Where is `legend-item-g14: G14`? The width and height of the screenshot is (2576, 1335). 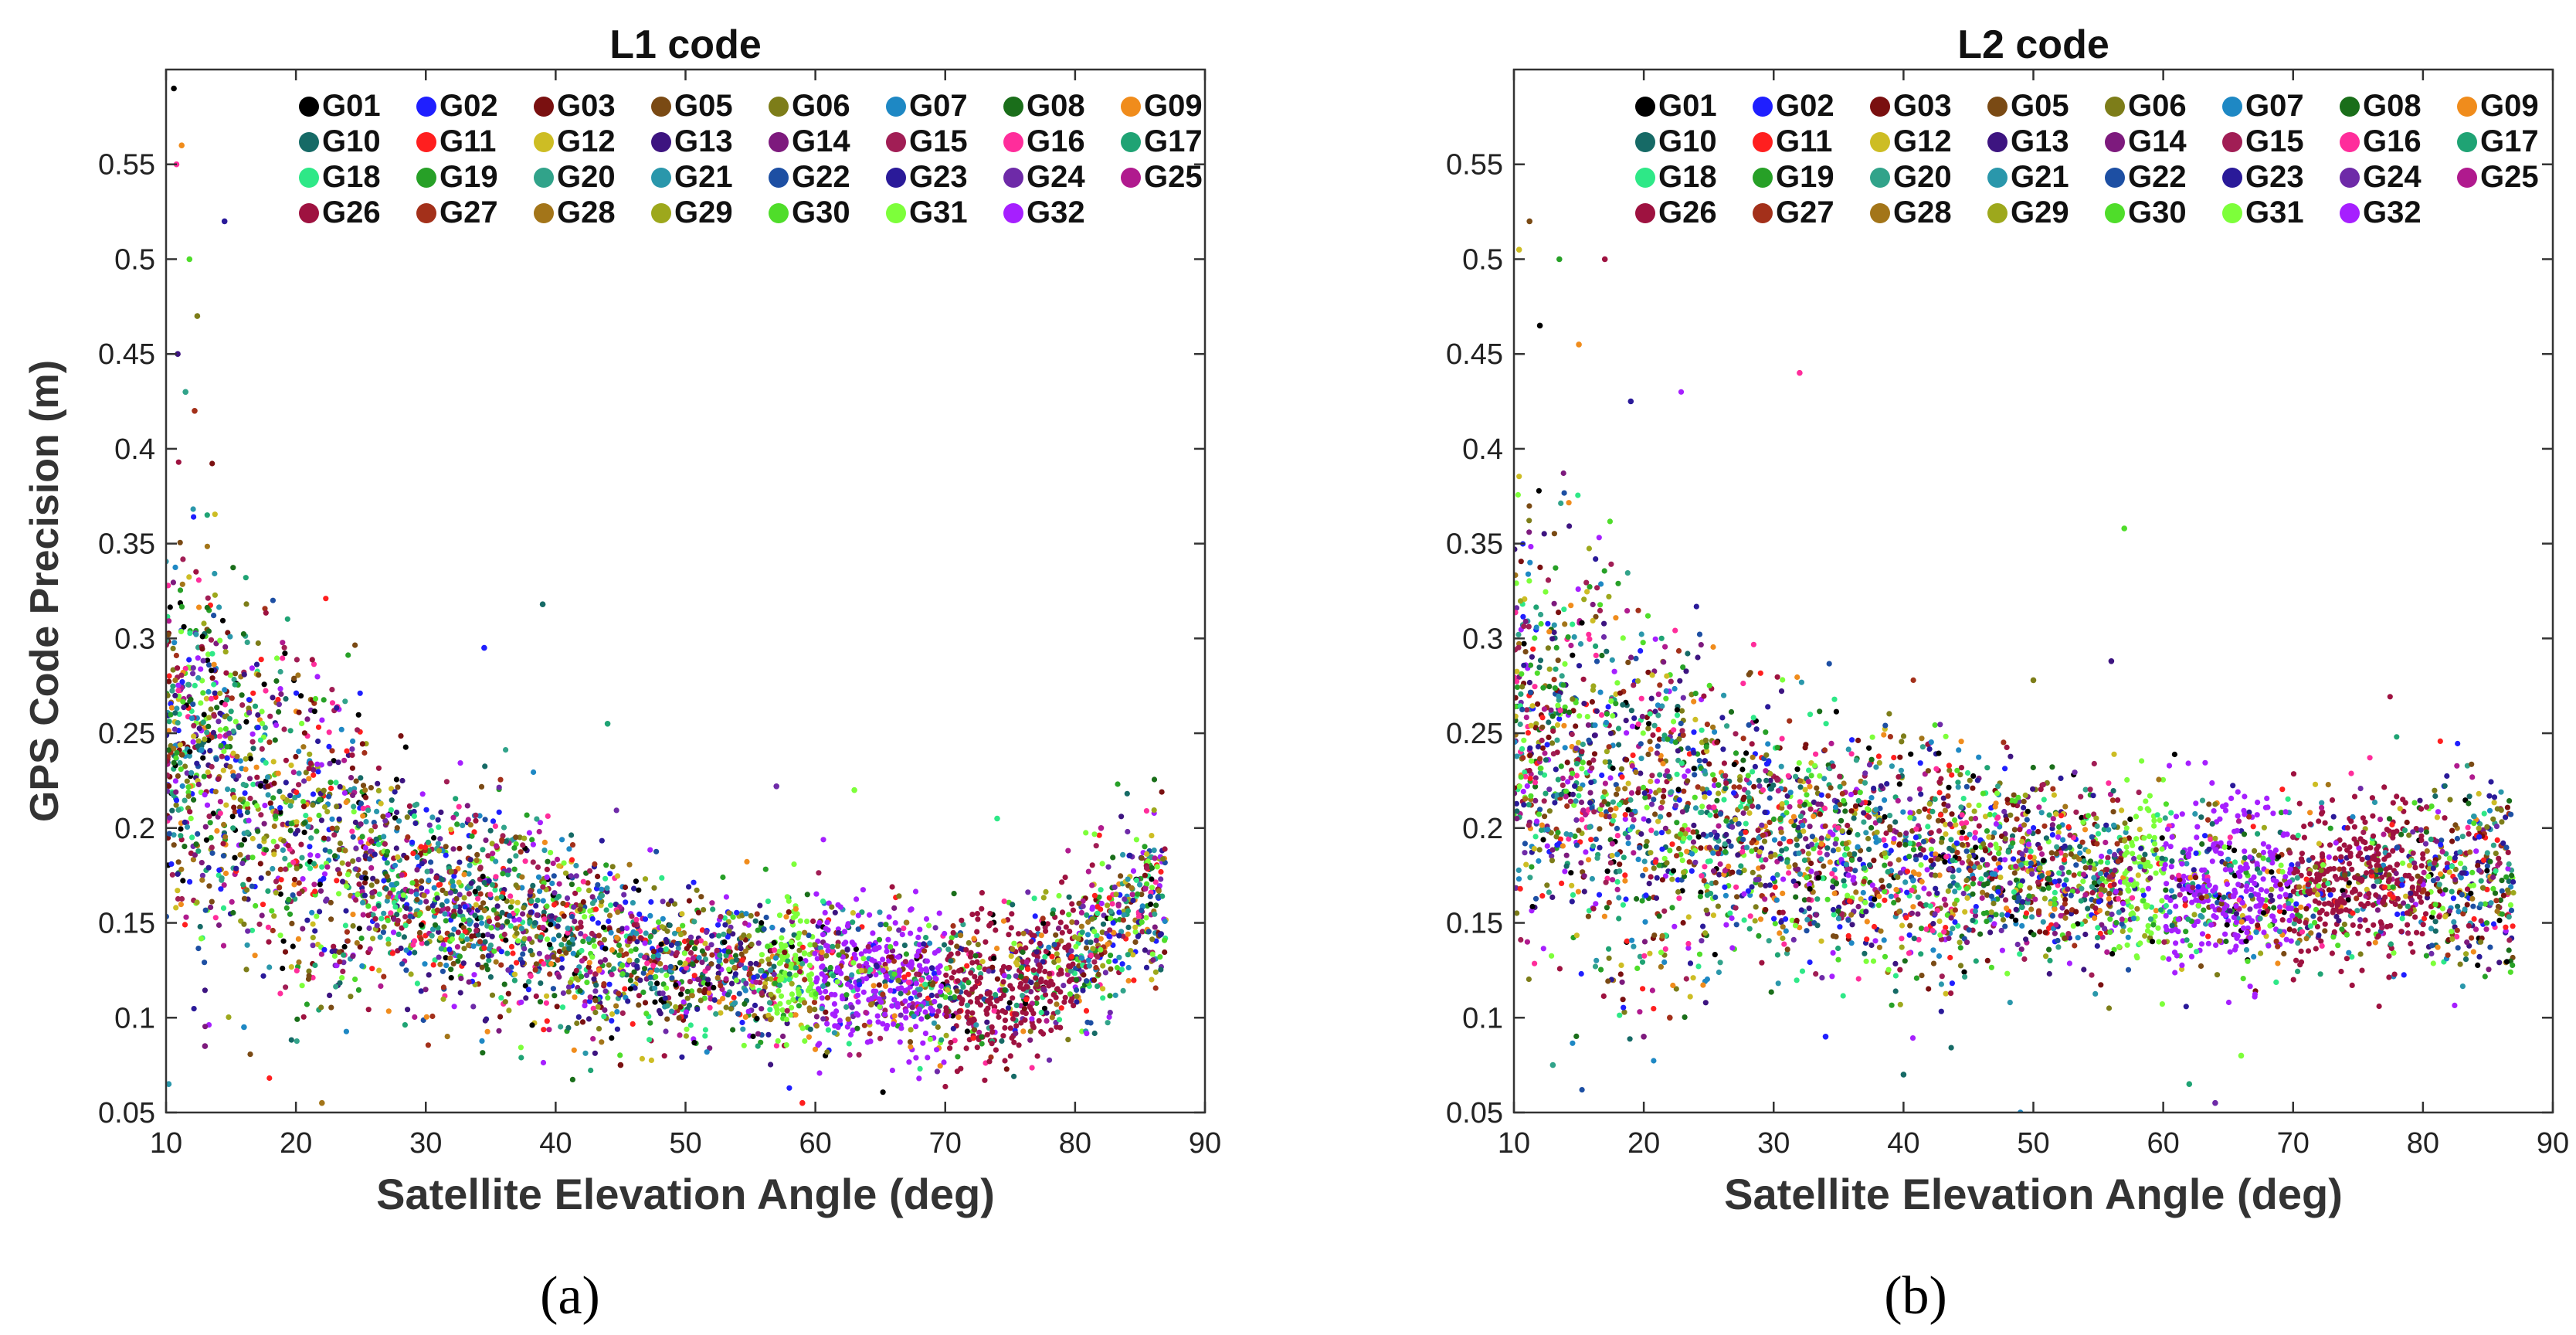 legend-item-g14: G14 is located at coordinates (809, 141).